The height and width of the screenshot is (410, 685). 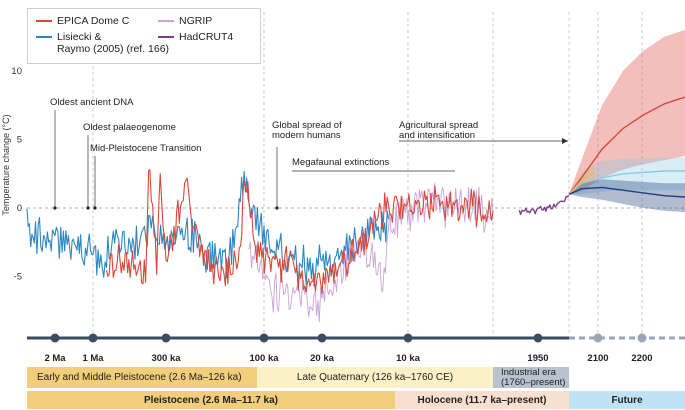 What do you see at coordinates (482, 400) in the screenshot?
I see `band-holocene: Holocene (11.7 ka–present)` at bounding box center [482, 400].